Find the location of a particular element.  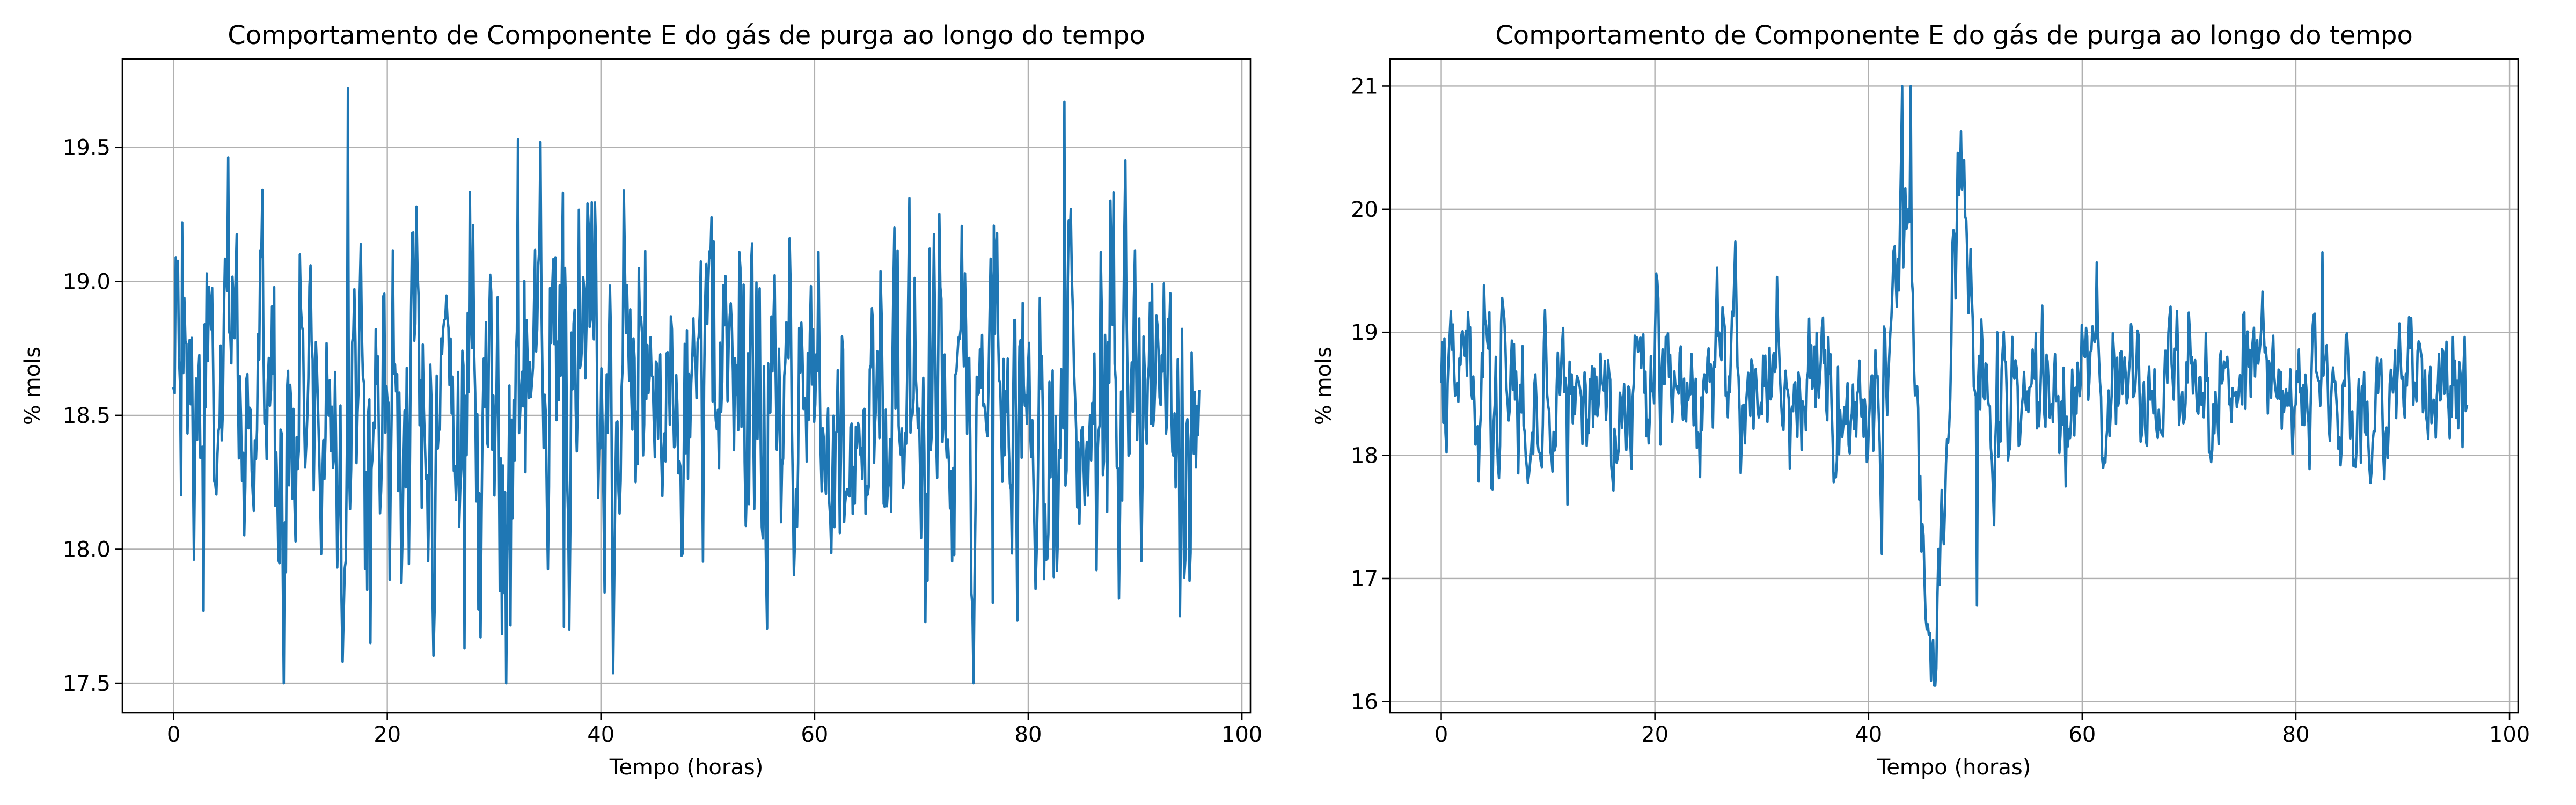

chart-right-y-axis-label: % mols is located at coordinates (1324, 386).